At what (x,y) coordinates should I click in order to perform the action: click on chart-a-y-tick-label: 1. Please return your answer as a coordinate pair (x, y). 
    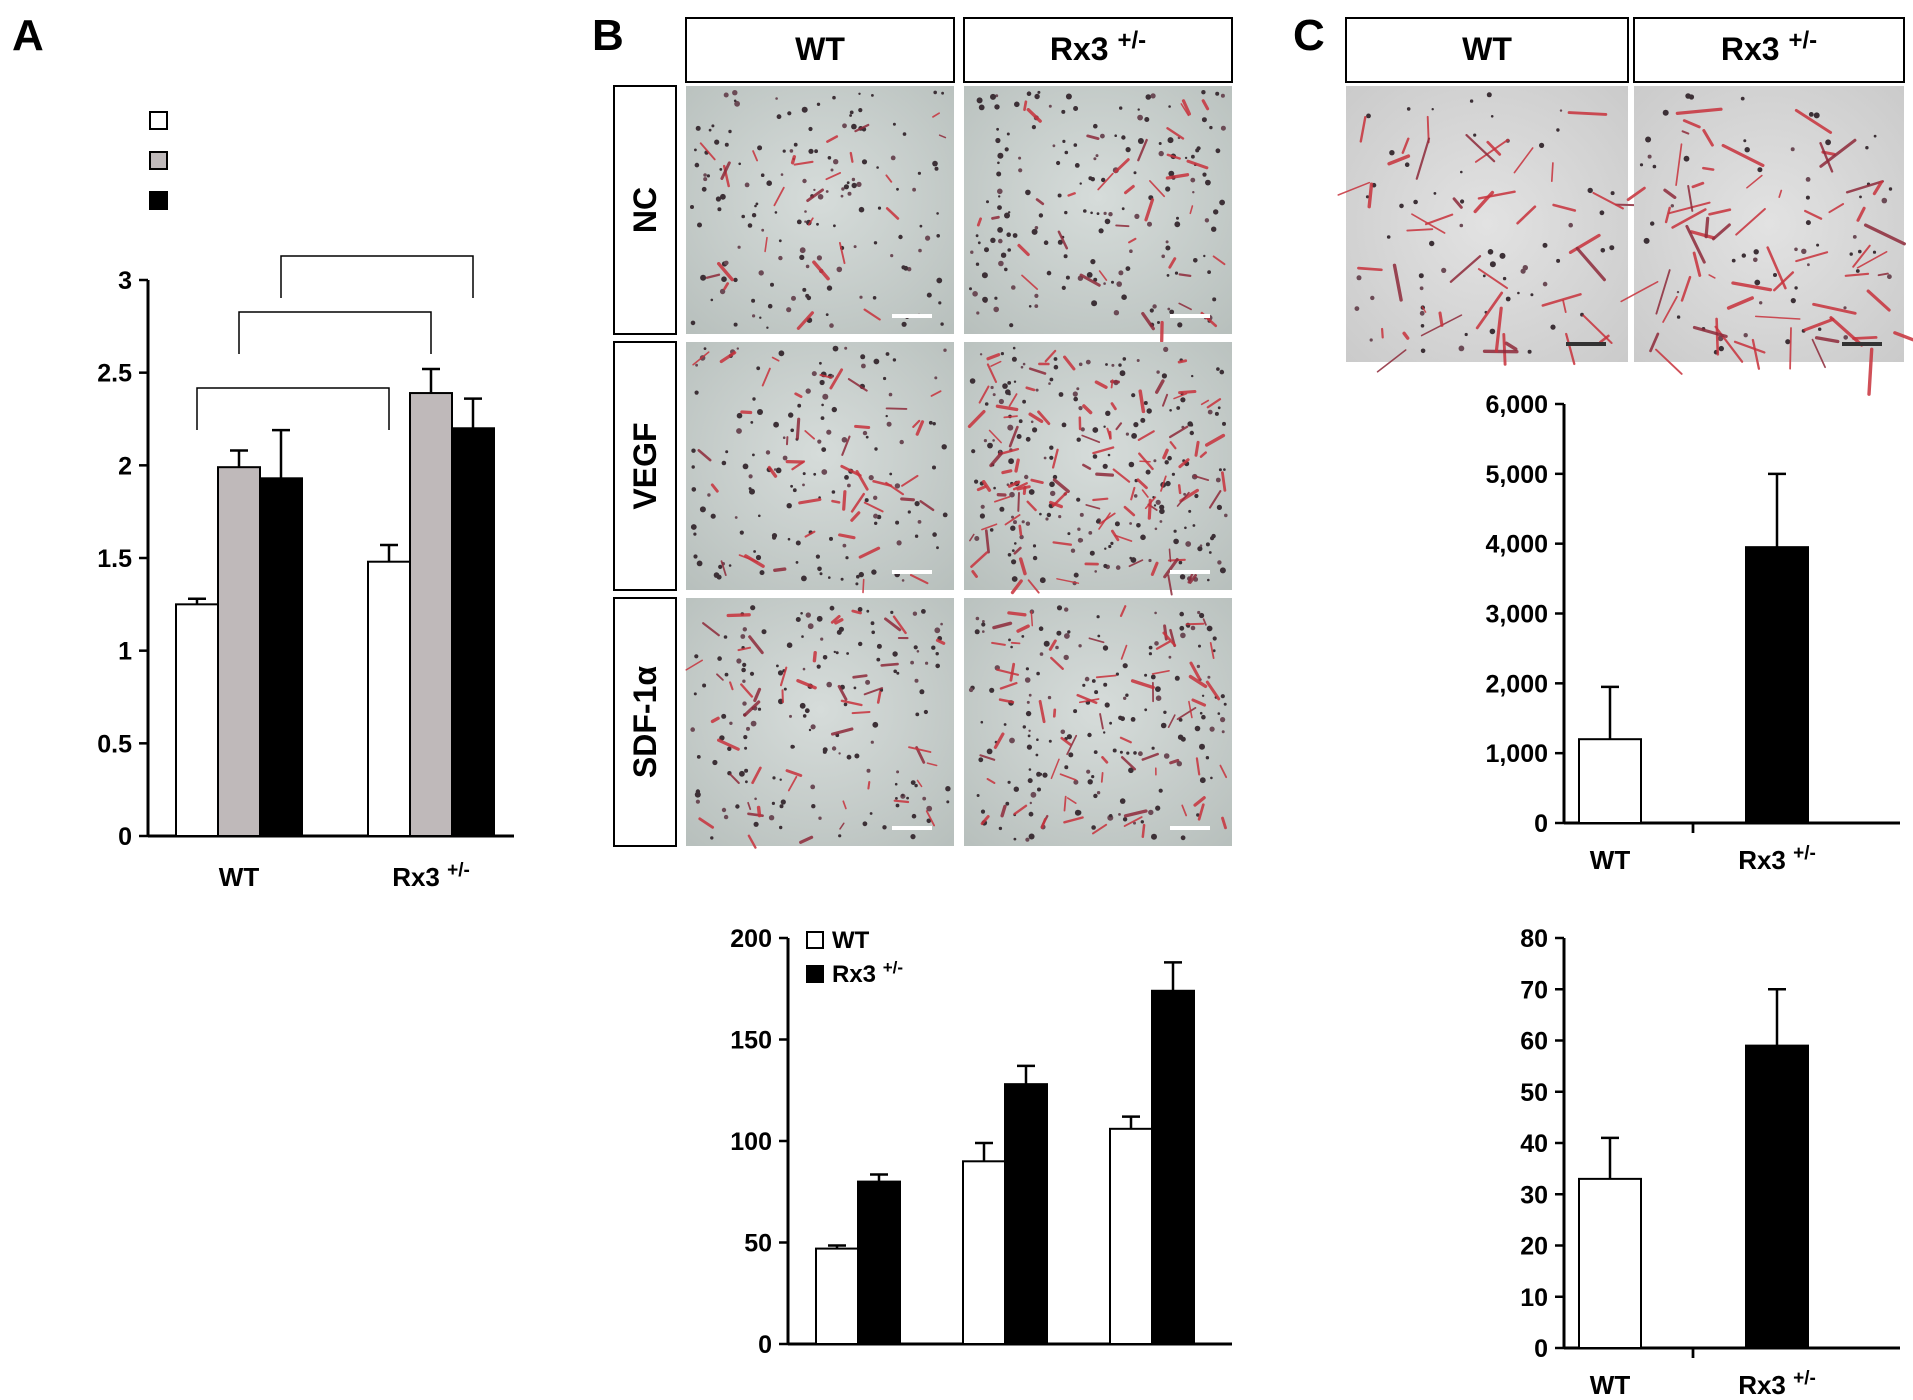
    Looking at the image, I should click on (125, 652).